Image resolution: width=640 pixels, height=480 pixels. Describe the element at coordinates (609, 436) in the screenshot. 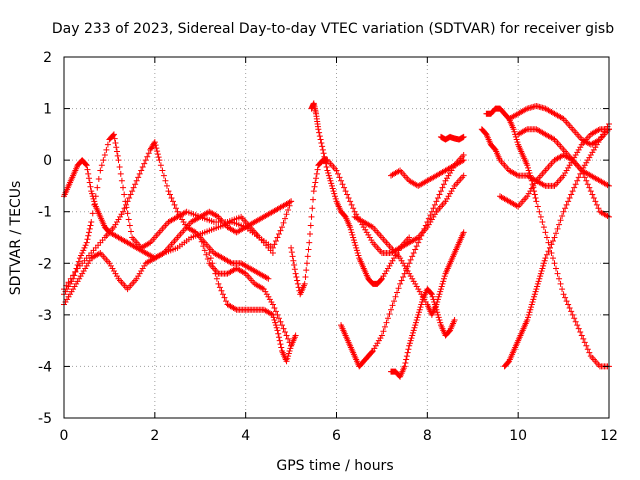

I see `x-tick-label: 12` at that location.